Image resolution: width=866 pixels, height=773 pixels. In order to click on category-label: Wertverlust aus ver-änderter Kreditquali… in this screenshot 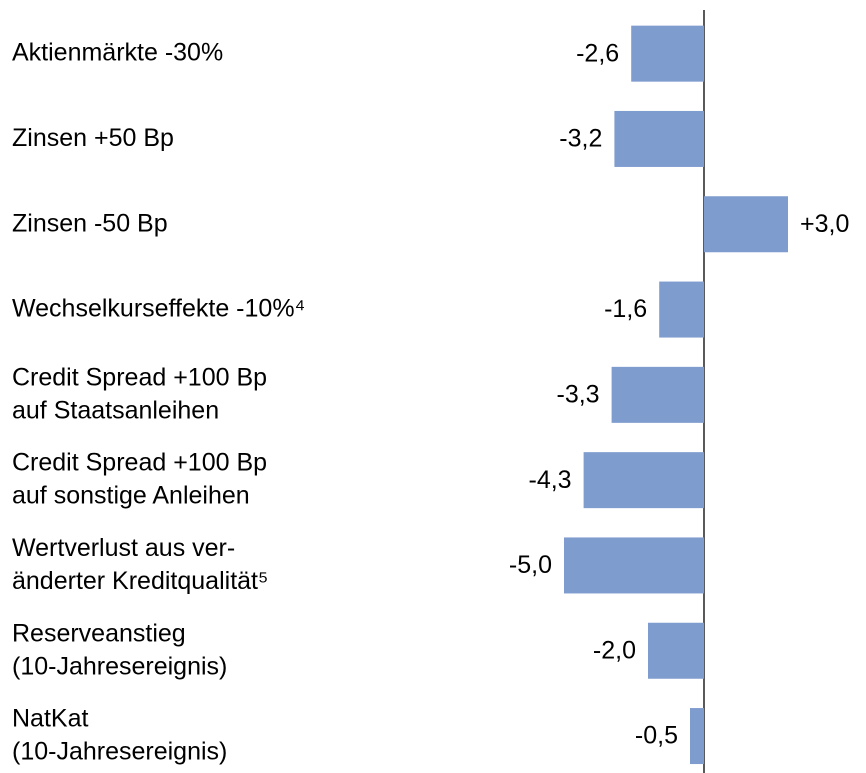, I will do `click(140, 564)`.